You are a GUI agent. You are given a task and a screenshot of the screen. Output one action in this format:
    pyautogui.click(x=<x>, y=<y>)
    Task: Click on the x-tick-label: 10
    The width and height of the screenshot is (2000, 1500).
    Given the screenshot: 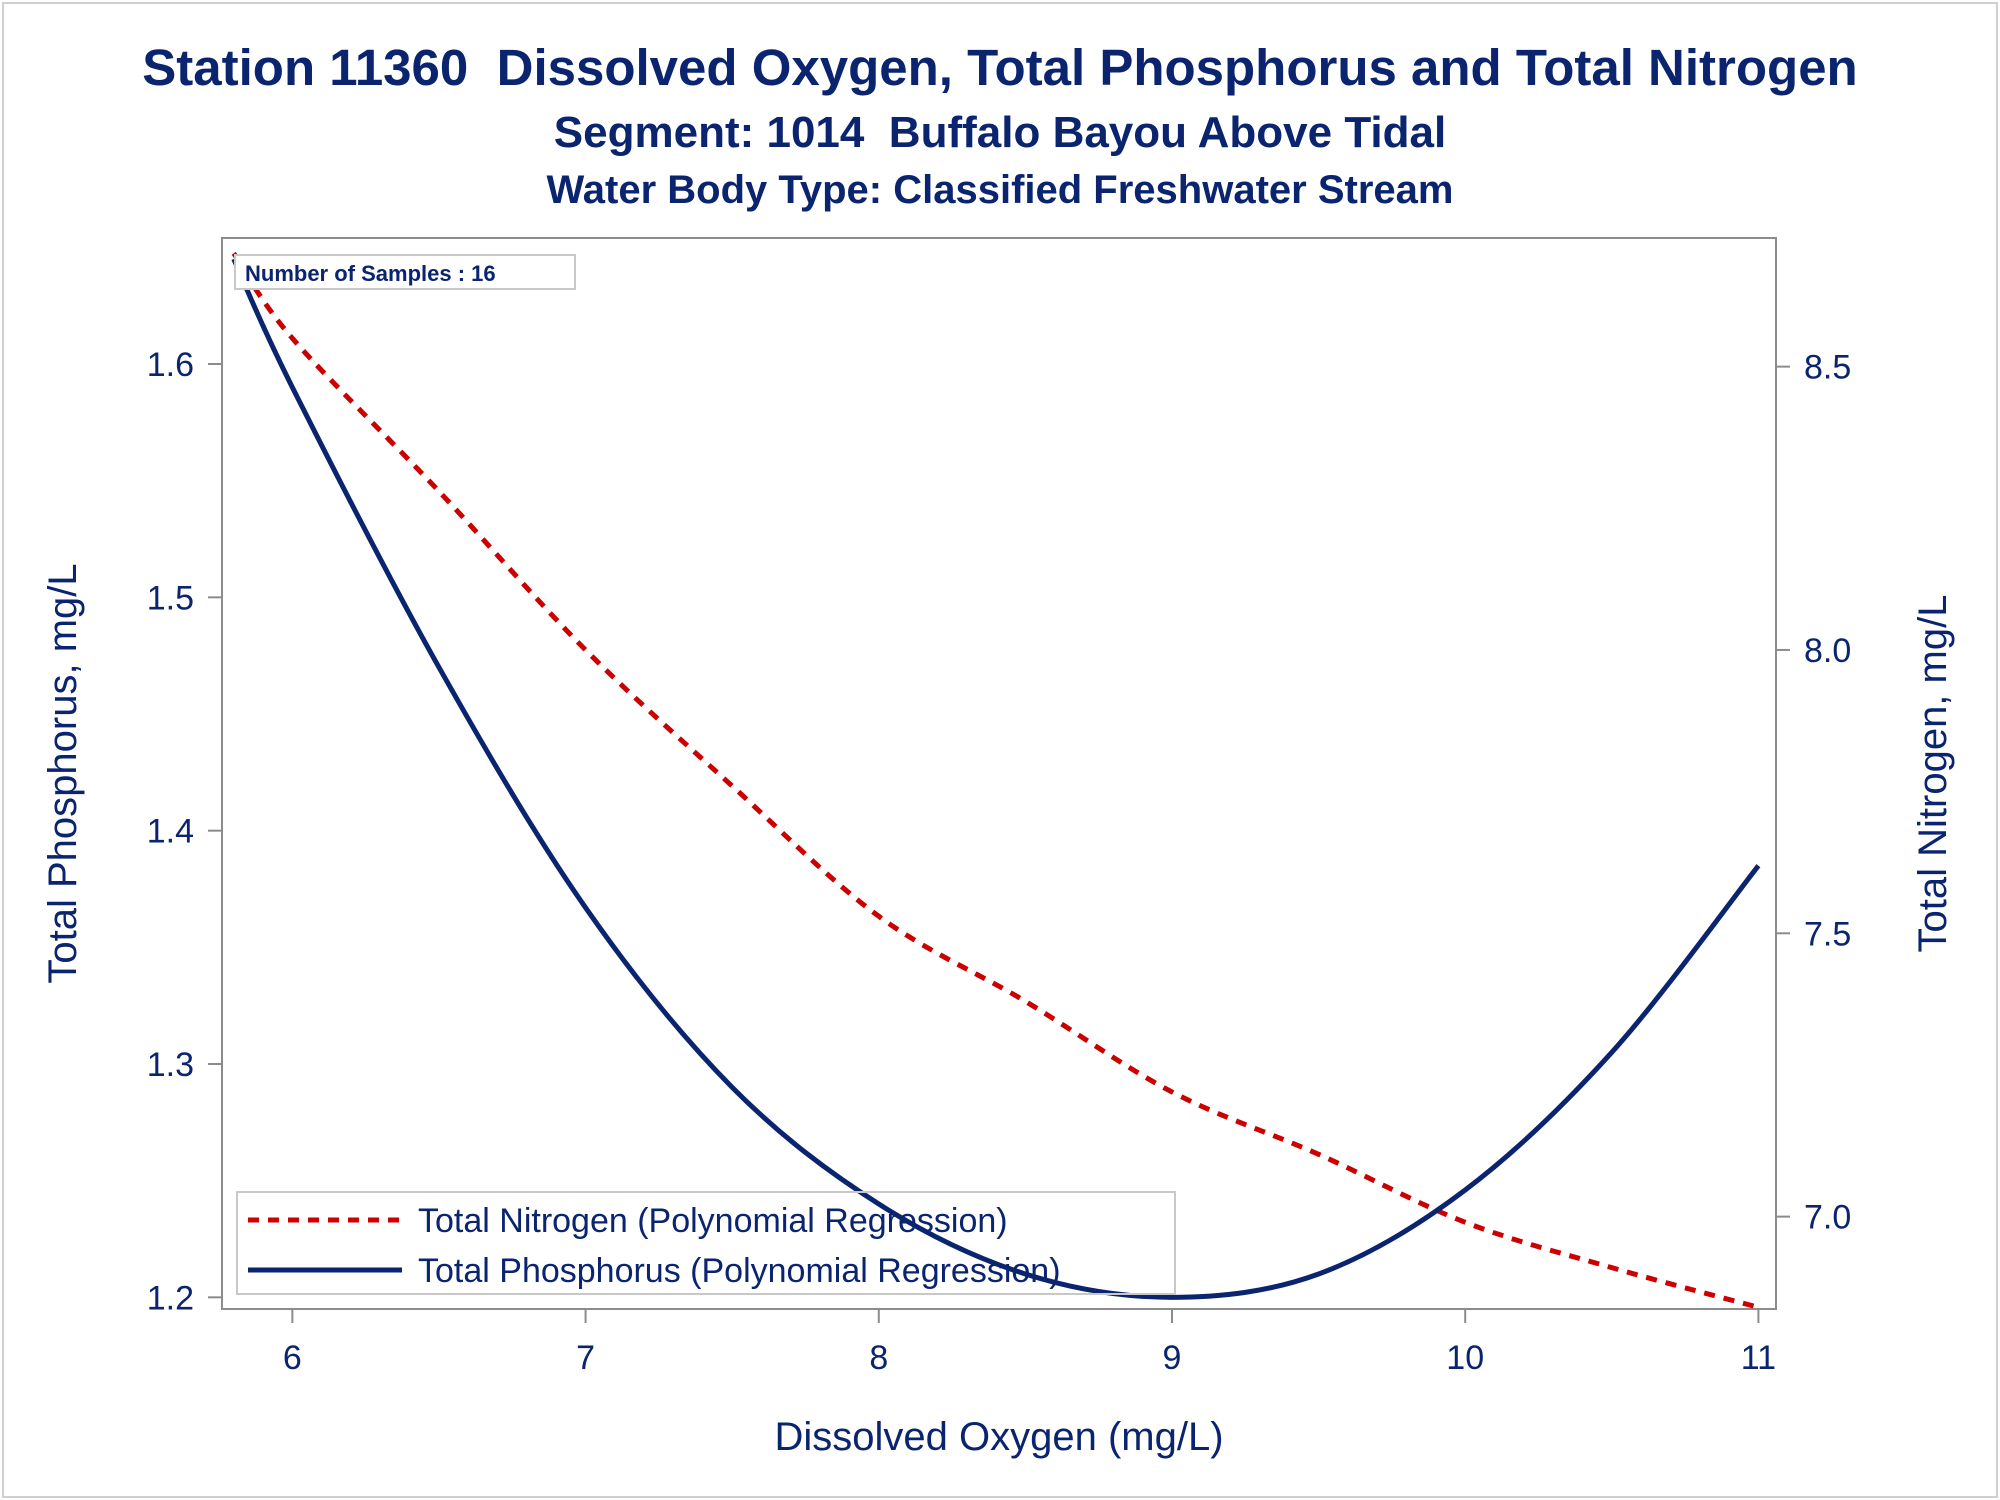 What is the action you would take?
    pyautogui.click(x=1465, y=1358)
    